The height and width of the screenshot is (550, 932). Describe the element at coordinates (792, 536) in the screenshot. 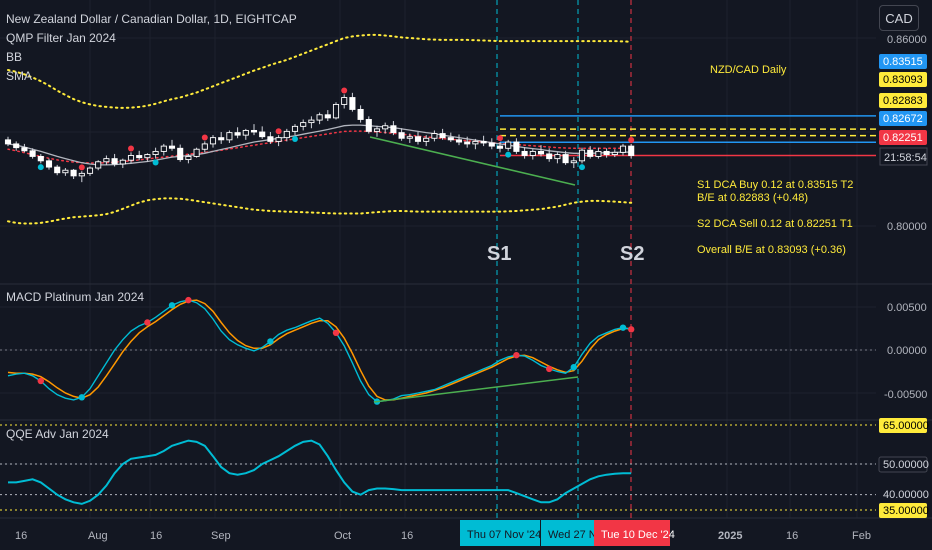

I see `time-label-7: 16` at that location.